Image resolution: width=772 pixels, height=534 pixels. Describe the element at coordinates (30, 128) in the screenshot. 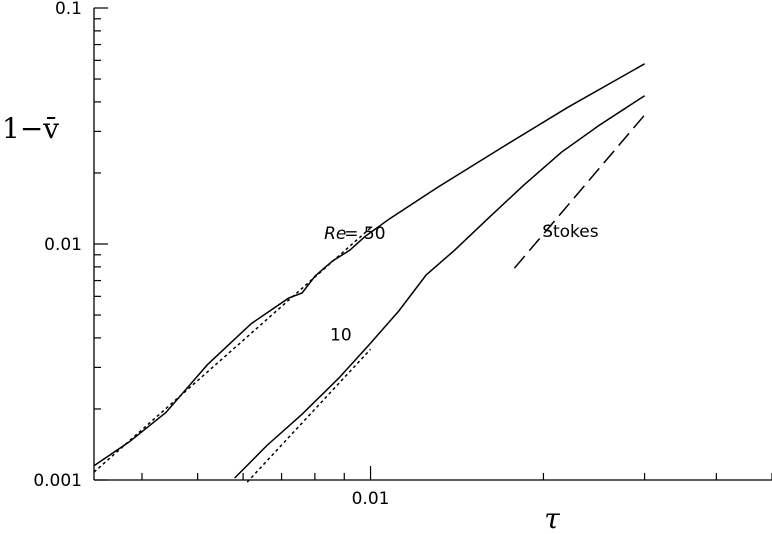

I see `y-axis-title: 1−v̄` at that location.